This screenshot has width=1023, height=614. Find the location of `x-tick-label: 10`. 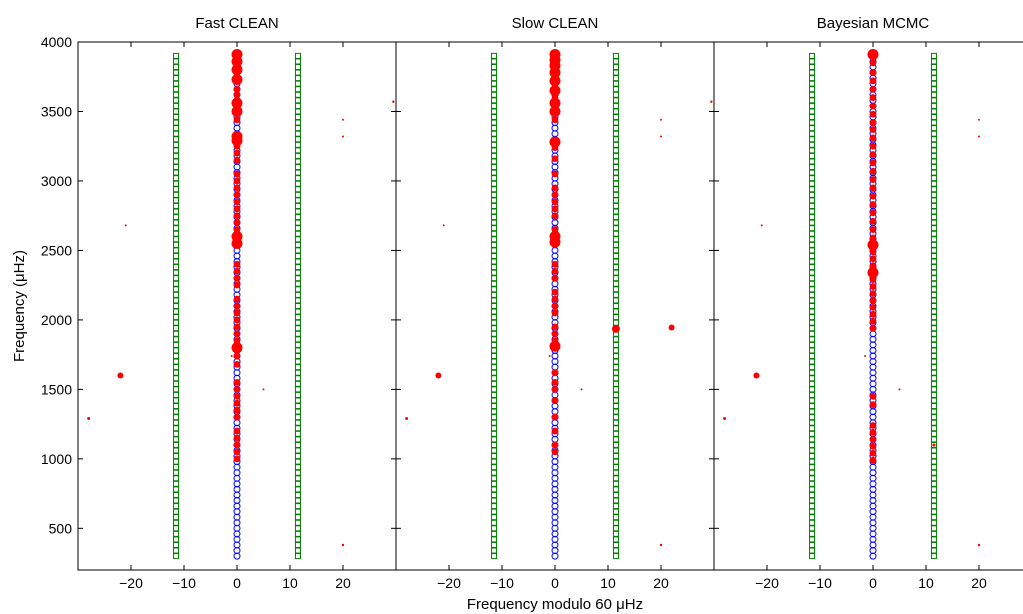

x-tick-label: 10 is located at coordinates (926, 583).